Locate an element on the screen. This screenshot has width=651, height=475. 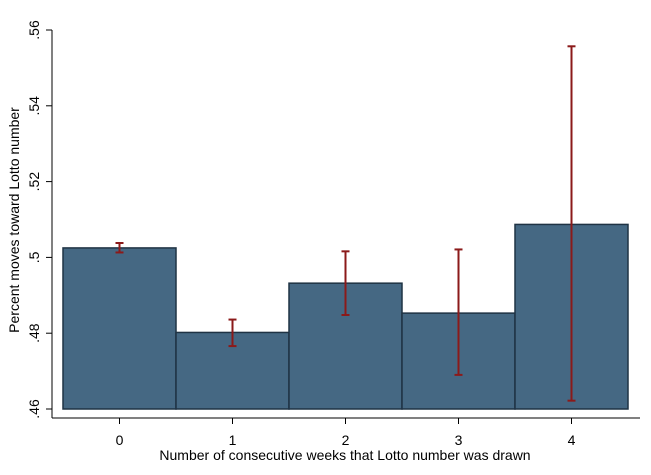
y-axis-title: Percent moves toward Lotto number is located at coordinates (14, 220).